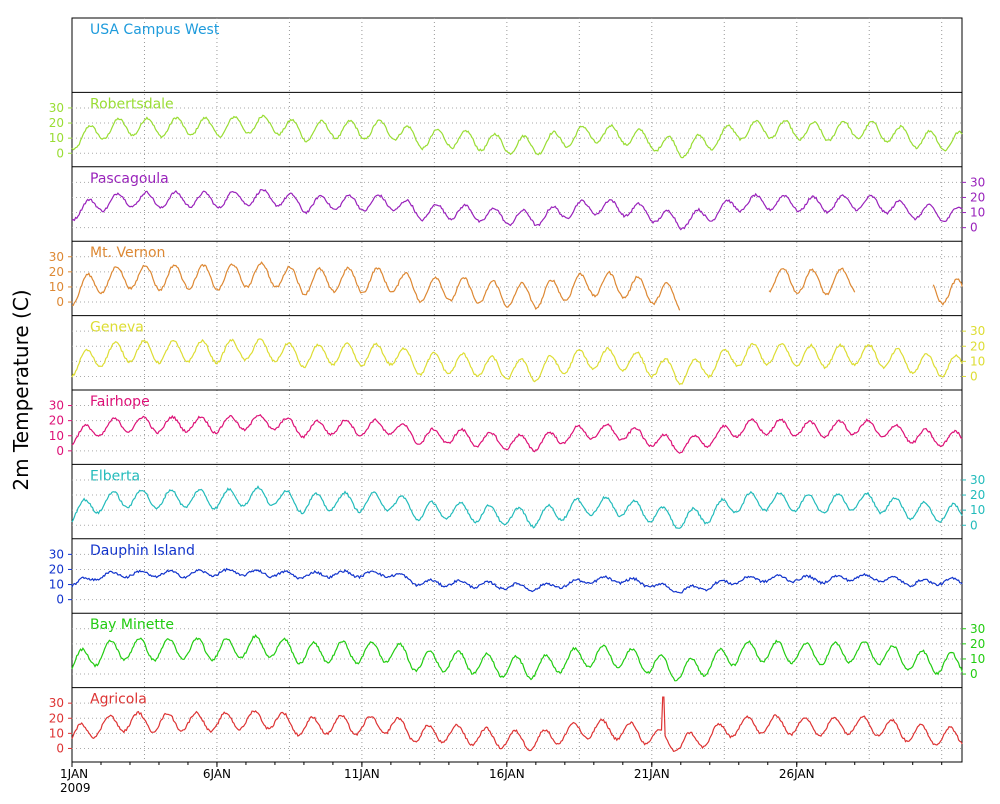 The image size is (1000, 804). Describe the element at coordinates (362, 774) in the screenshot. I see `x-tick-label: 11JAN` at that location.